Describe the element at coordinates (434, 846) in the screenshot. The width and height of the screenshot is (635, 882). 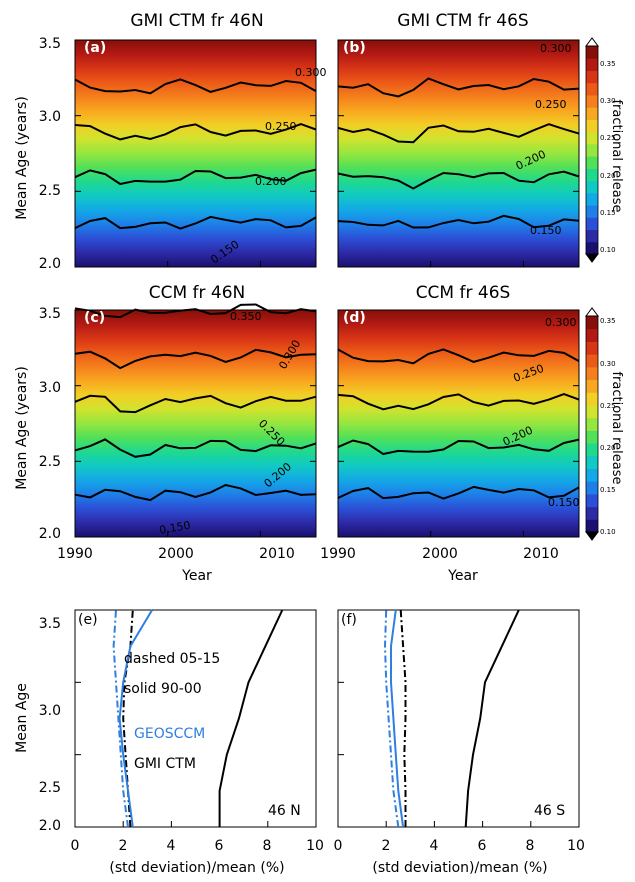
I see `panel-f-xtick-2: 4` at that location.